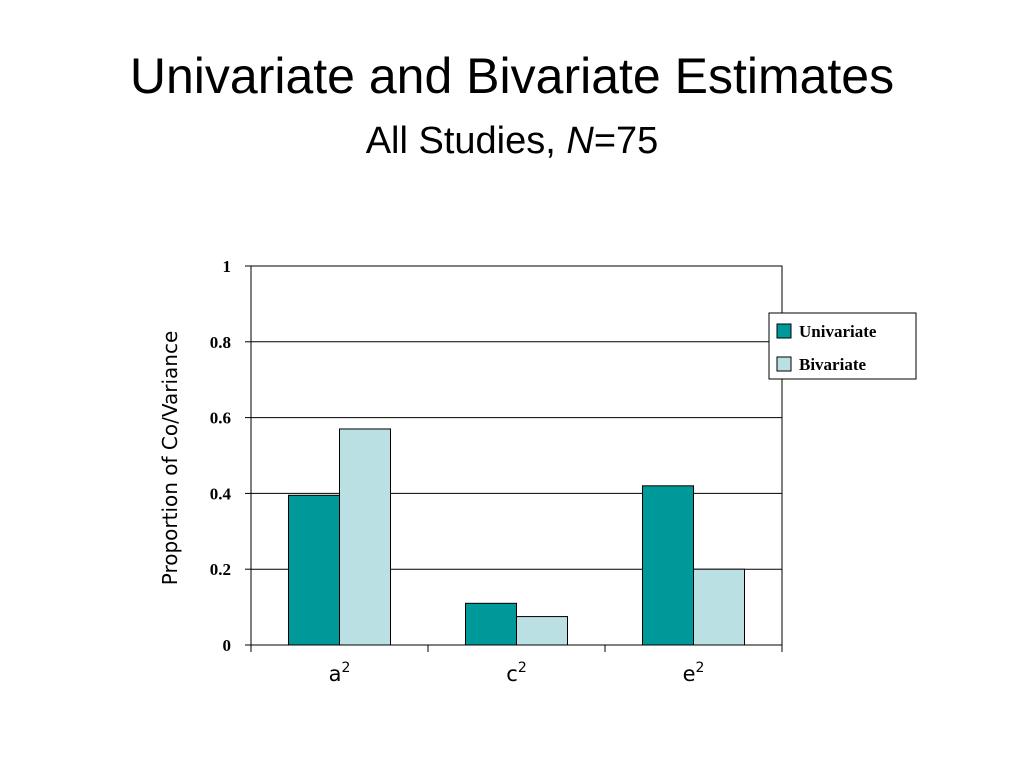 The height and width of the screenshot is (768, 1024). What do you see at coordinates (668, 565) in the screenshot?
I see `bar-univariate-e` at bounding box center [668, 565].